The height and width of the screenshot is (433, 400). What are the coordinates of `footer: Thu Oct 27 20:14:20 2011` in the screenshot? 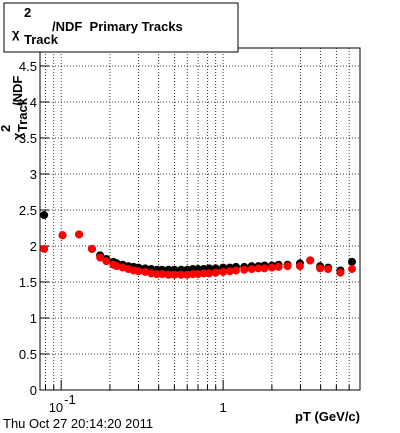 It's located at (78, 423).